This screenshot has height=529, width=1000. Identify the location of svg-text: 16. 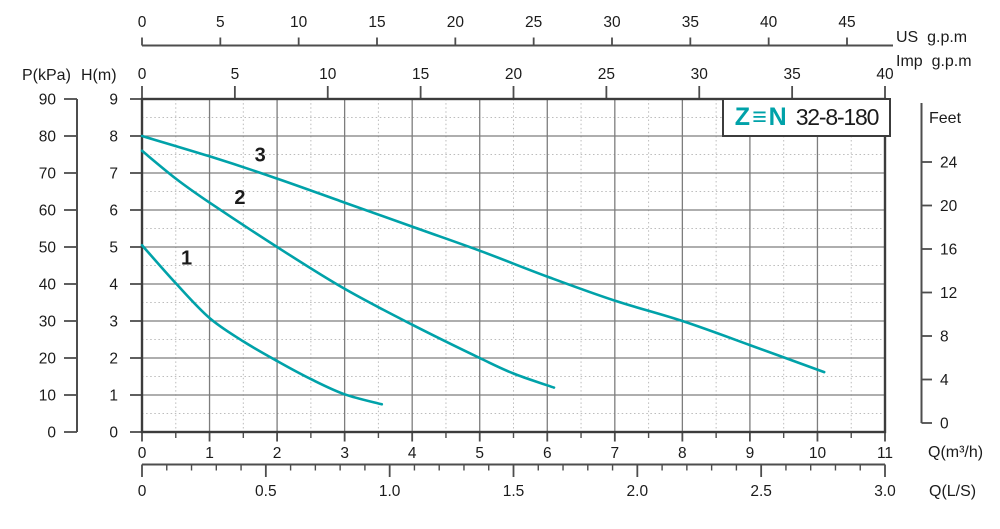
(948, 250).